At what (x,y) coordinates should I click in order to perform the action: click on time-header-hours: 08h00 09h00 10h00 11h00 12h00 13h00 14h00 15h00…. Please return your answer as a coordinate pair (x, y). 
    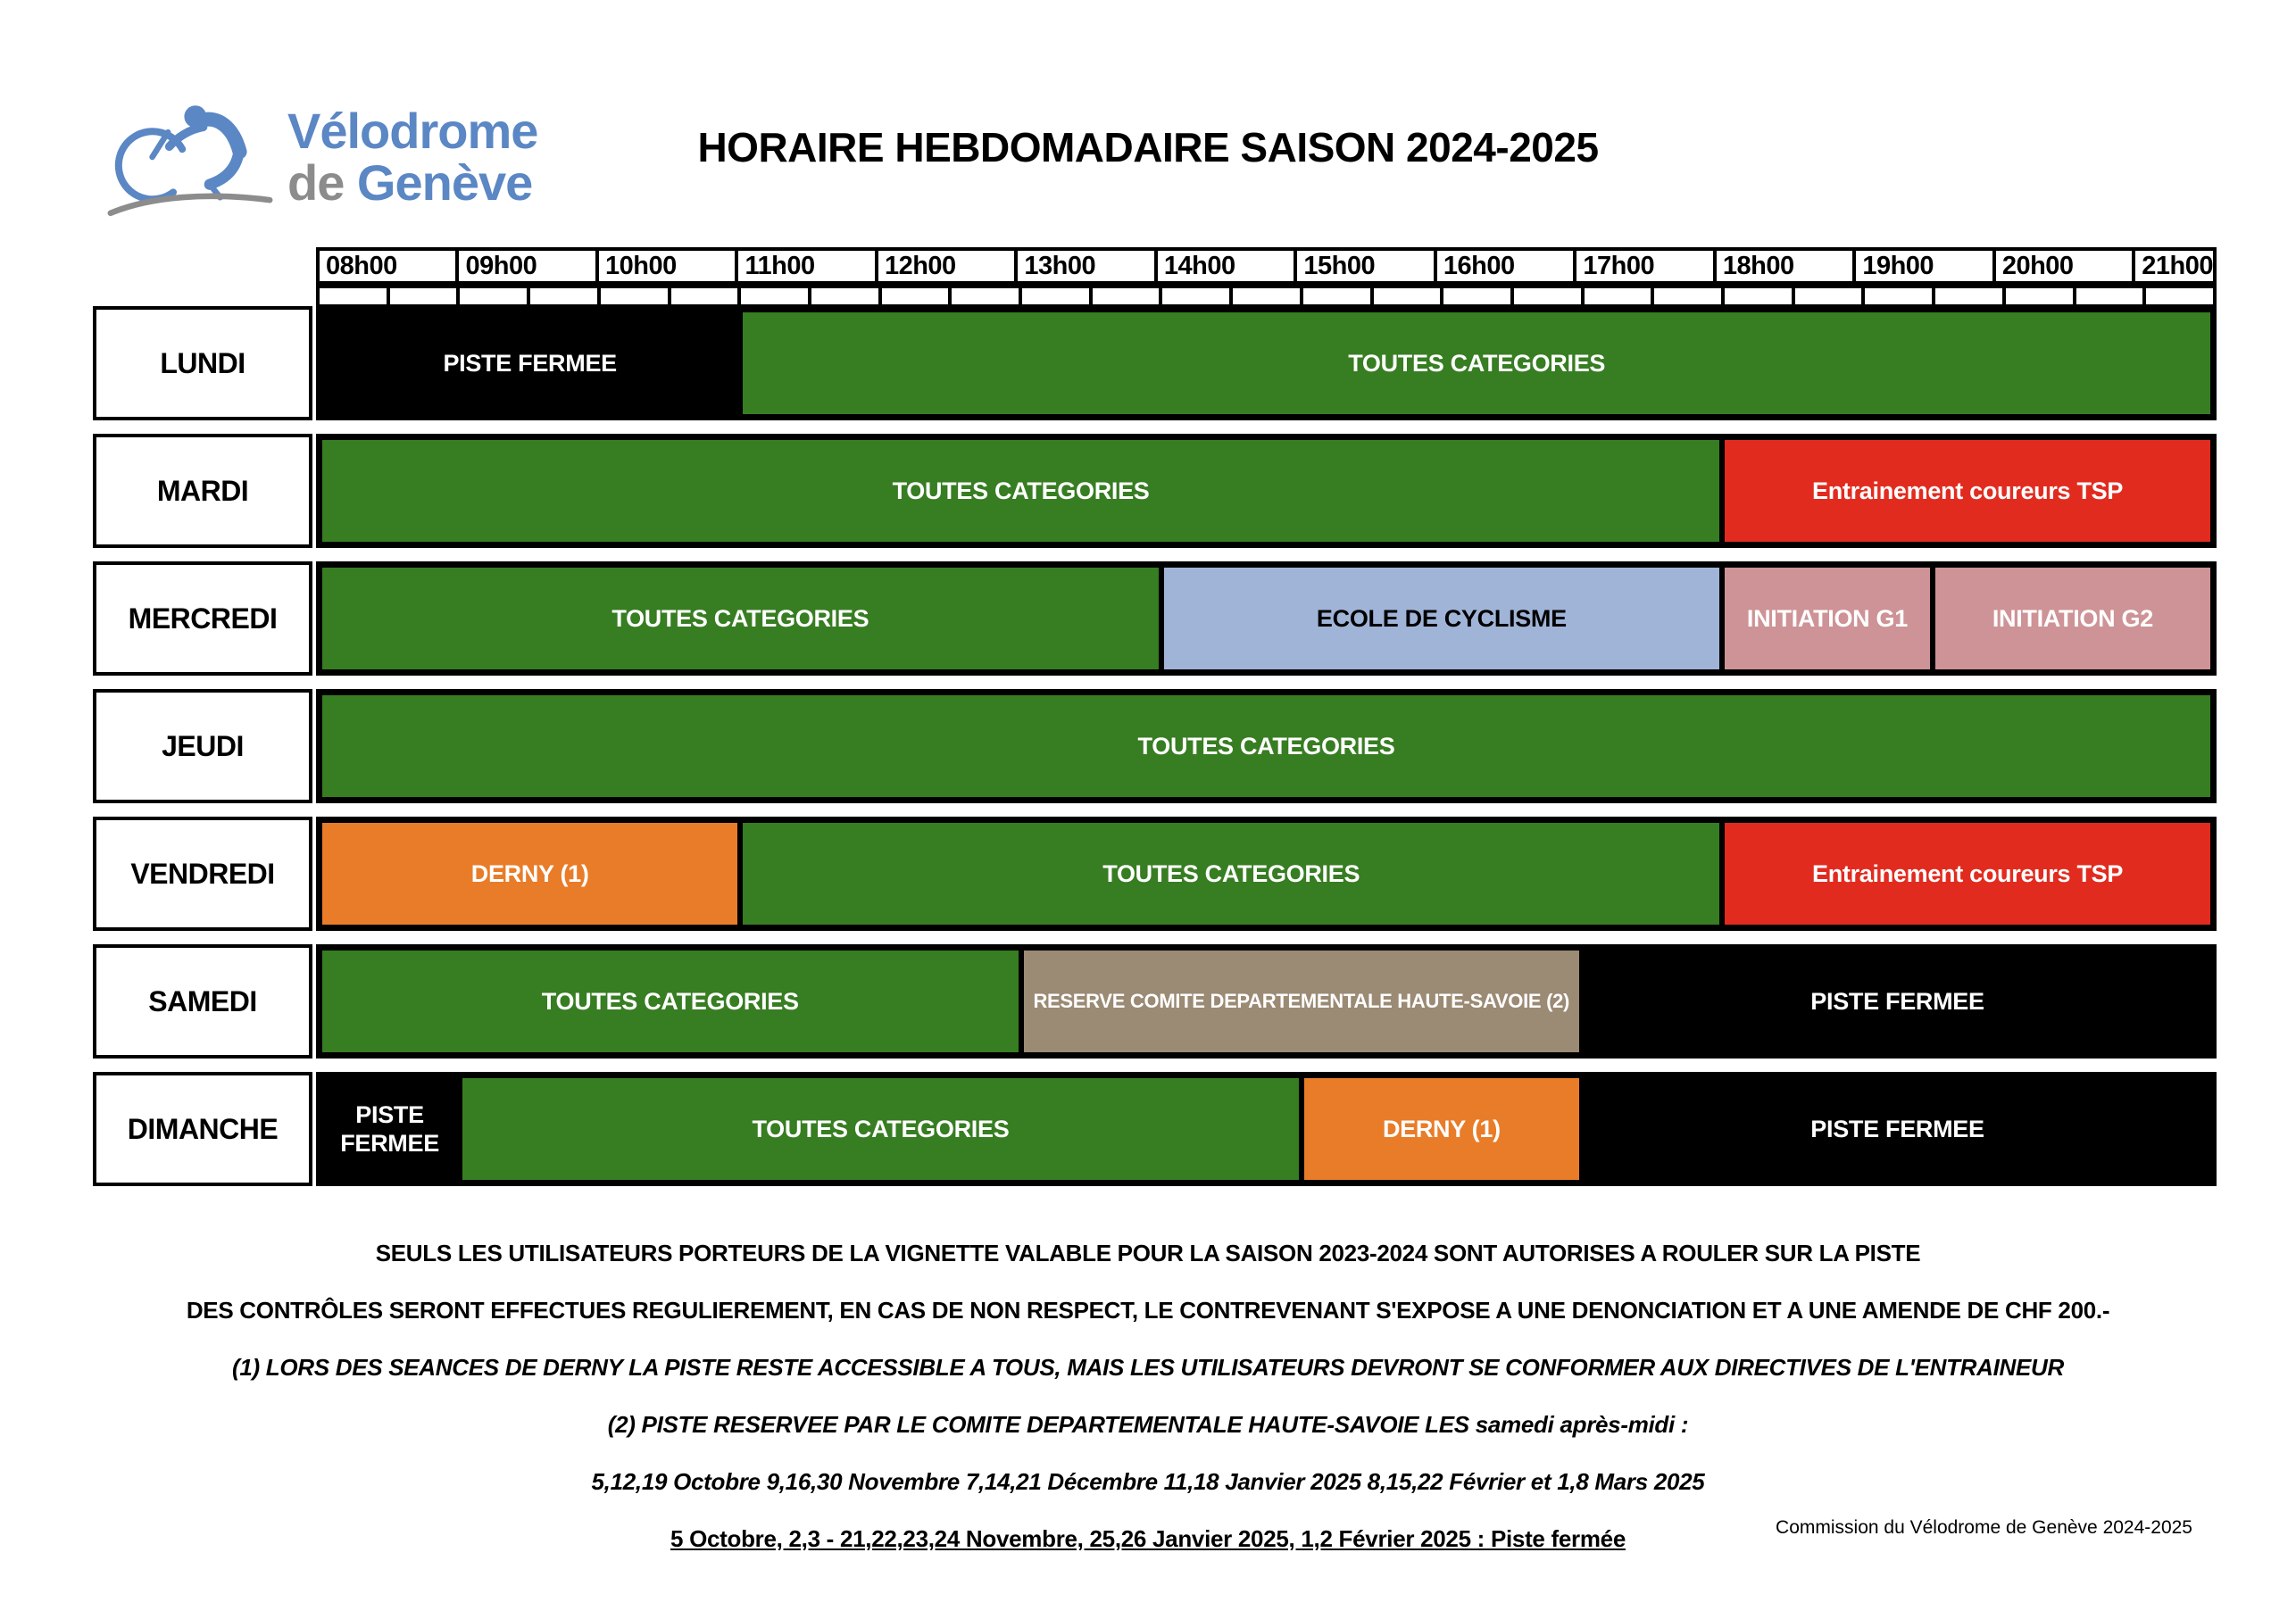
    Looking at the image, I should click on (1266, 266).